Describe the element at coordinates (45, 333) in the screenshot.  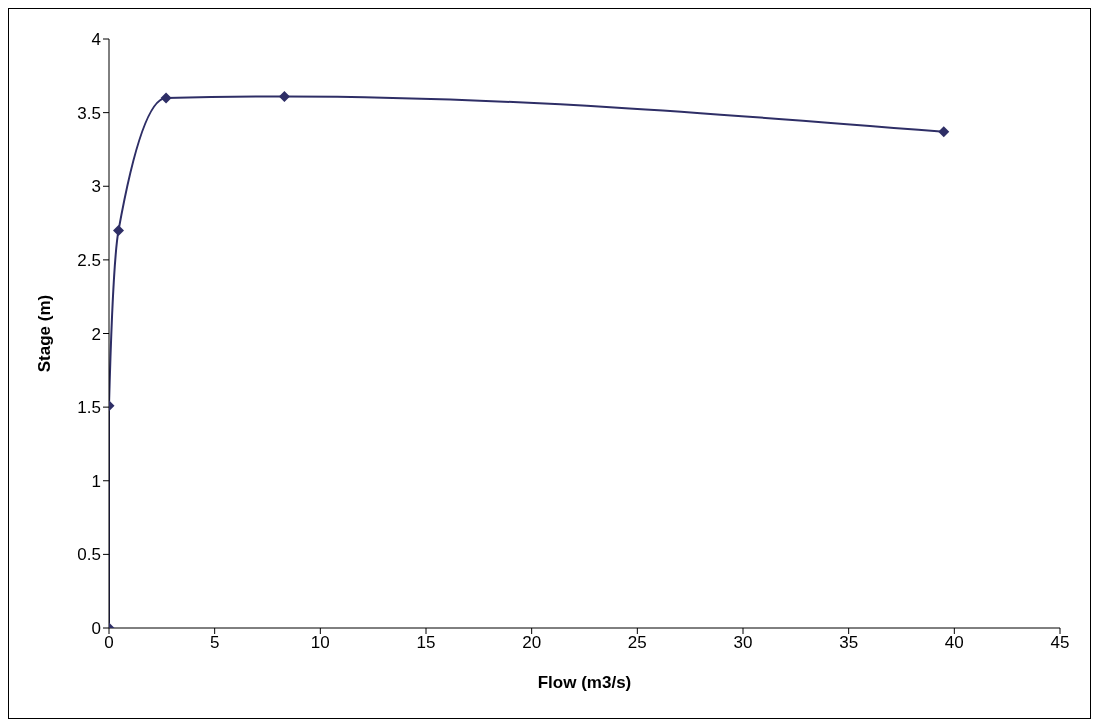
I see `y-axis-title: Stage (m)` at that location.